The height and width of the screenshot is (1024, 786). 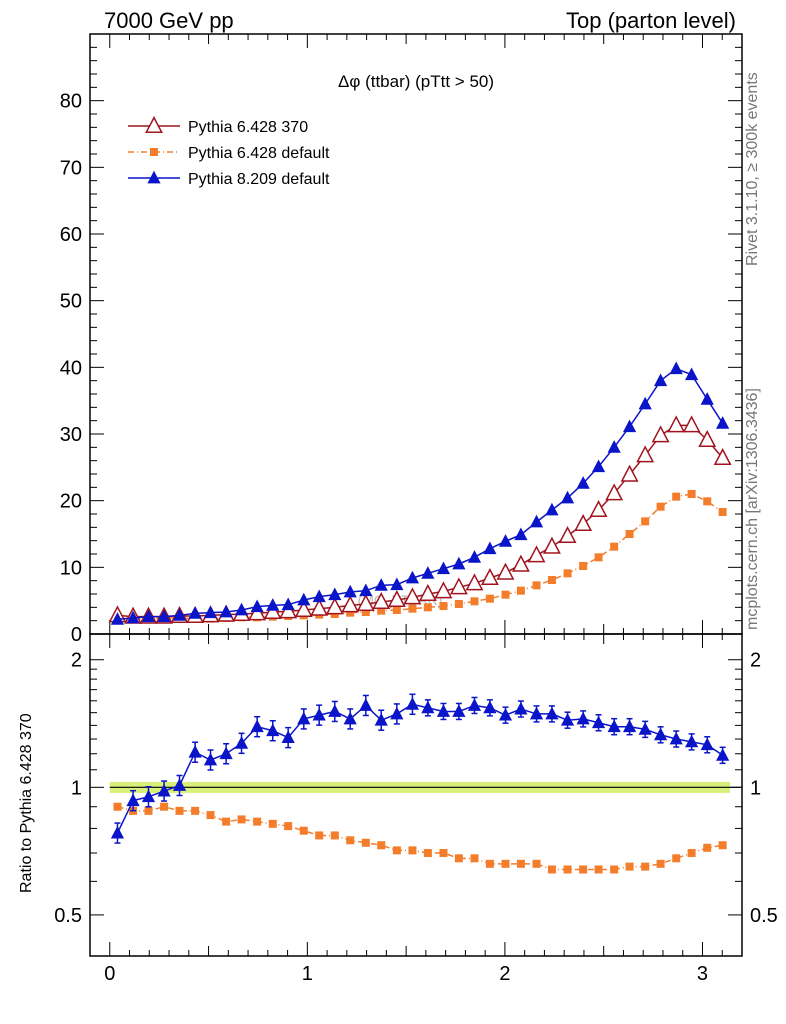 I want to click on legend-label: Pythia 6.428 370, so click(x=248, y=127).